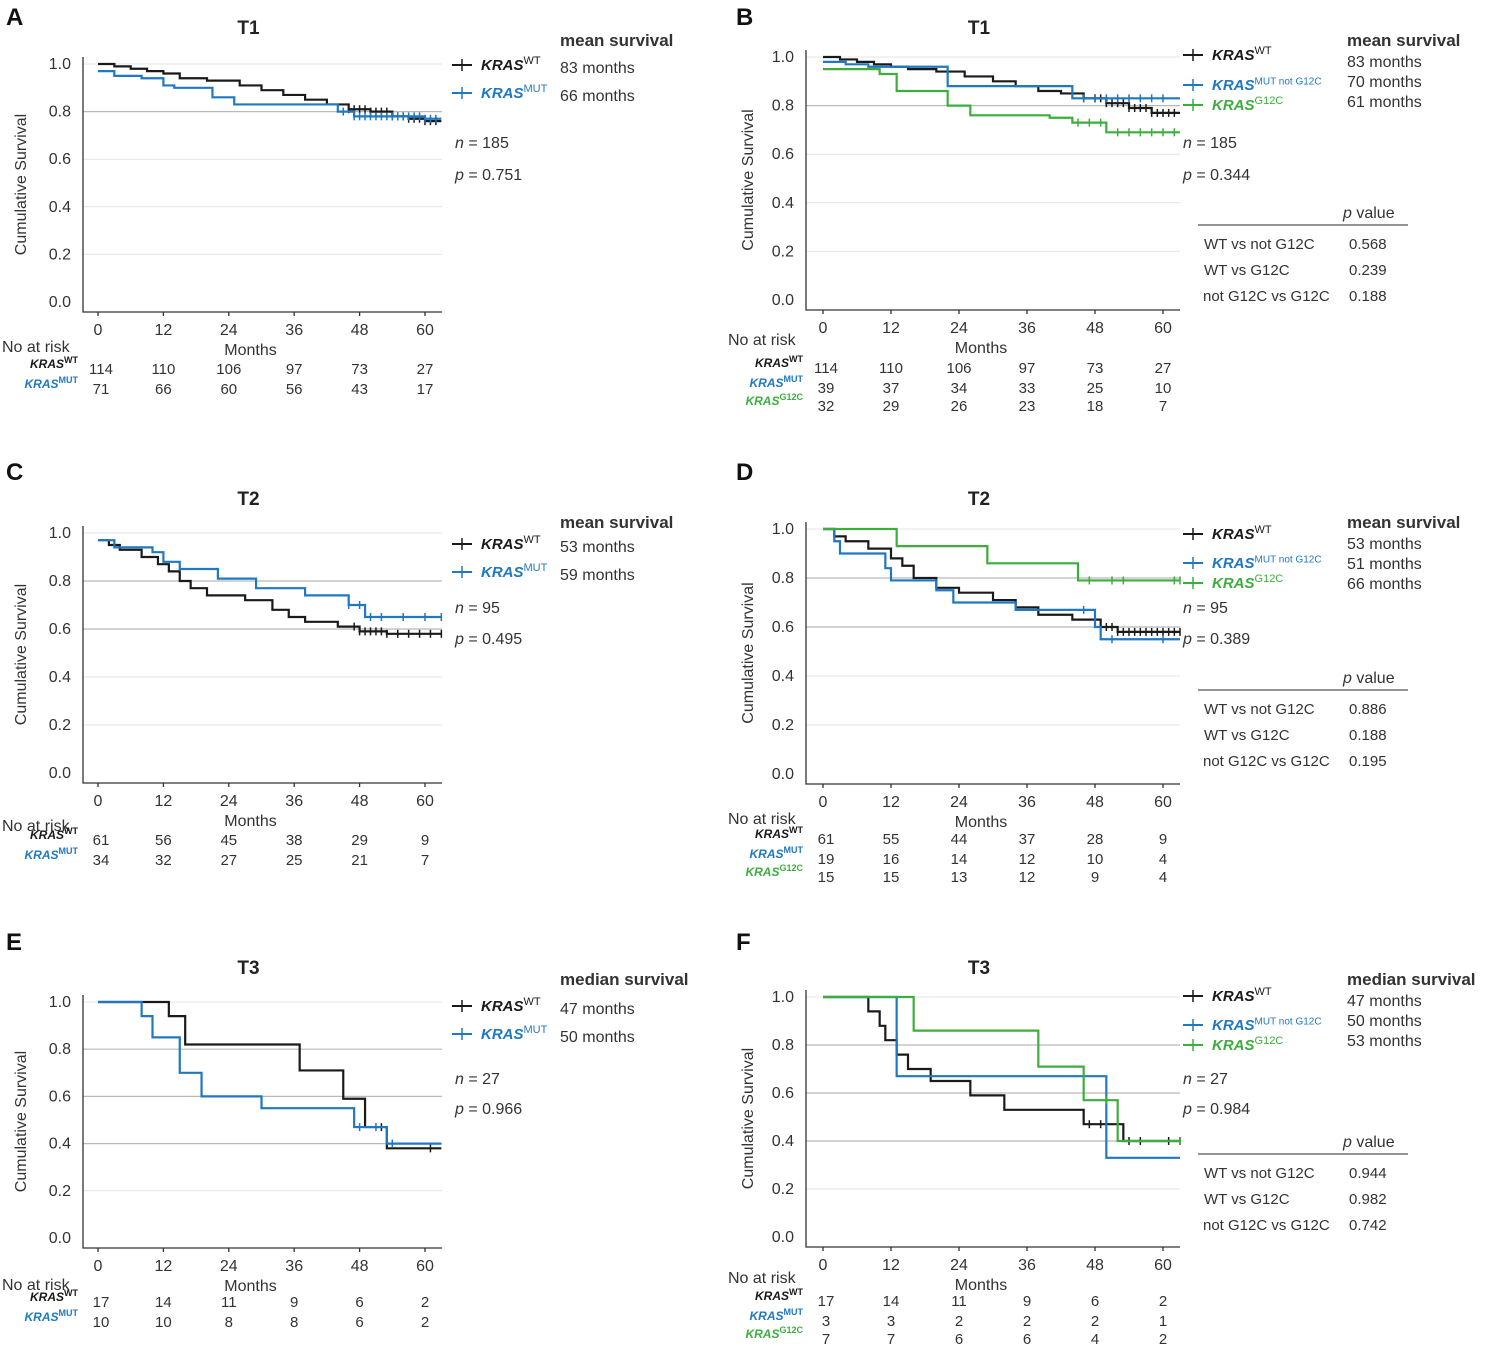 Image resolution: width=1485 pixels, height=1355 pixels. What do you see at coordinates (624, 979) in the screenshot?
I see `survival-header: median survival` at bounding box center [624, 979].